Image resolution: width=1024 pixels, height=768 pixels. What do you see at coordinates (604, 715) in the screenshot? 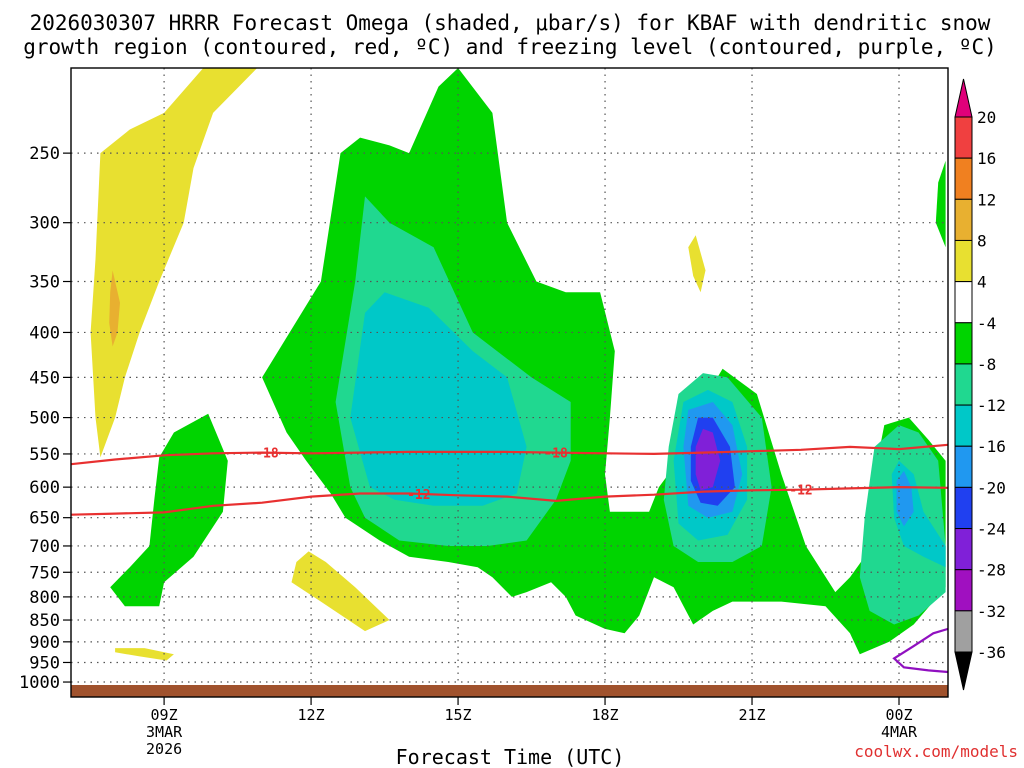
I see `x-tick-label-18Z: 18Z` at bounding box center [604, 715].